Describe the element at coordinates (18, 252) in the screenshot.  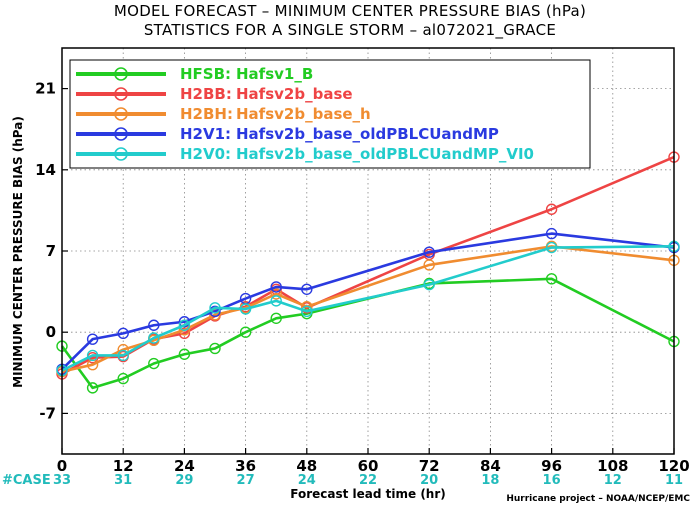
I see `y-axis-label: MINIMUM CENTER PRESSURE BIAS (hPa)` at that location.